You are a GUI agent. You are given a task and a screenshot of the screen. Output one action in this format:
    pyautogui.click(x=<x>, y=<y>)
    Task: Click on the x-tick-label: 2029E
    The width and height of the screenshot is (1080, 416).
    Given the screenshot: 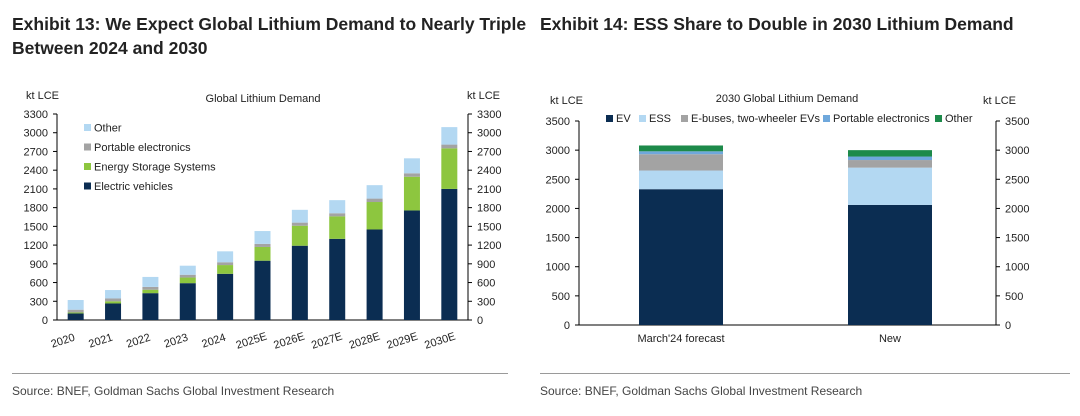 What is the action you would take?
    pyautogui.click(x=402, y=341)
    